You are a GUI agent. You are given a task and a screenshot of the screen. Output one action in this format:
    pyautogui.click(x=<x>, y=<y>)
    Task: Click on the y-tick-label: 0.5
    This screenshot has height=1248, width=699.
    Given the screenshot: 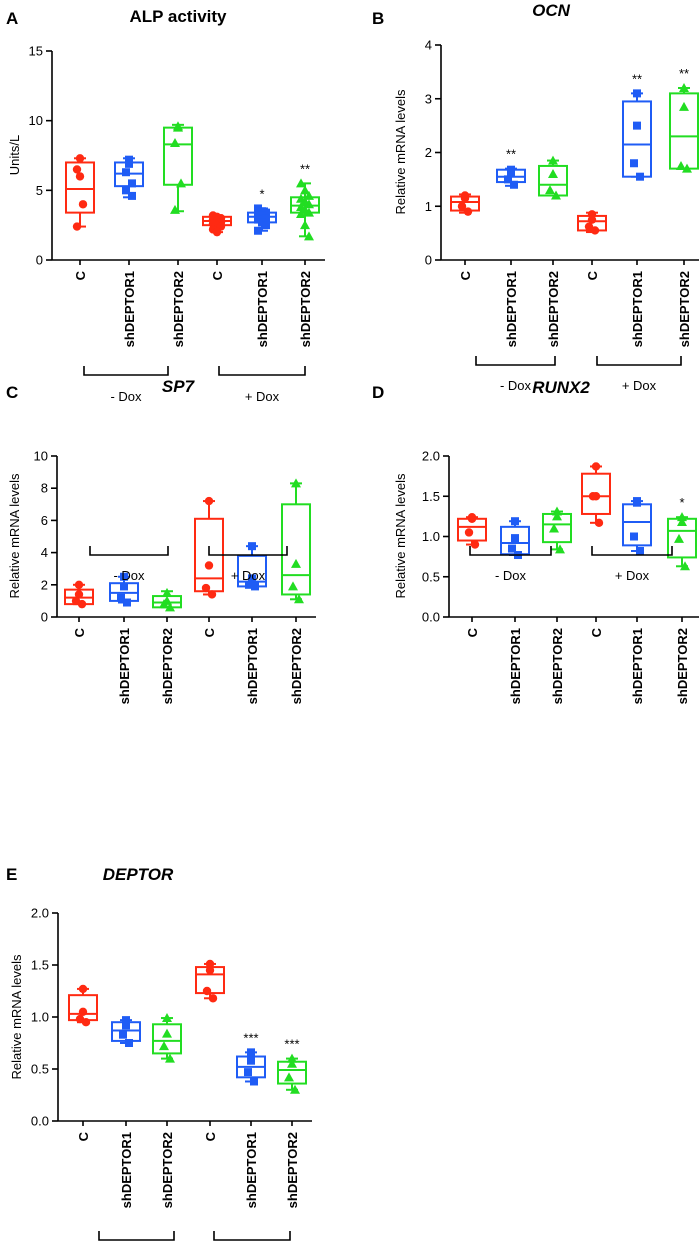 What is the action you would take?
    pyautogui.click(x=40, y=1069)
    